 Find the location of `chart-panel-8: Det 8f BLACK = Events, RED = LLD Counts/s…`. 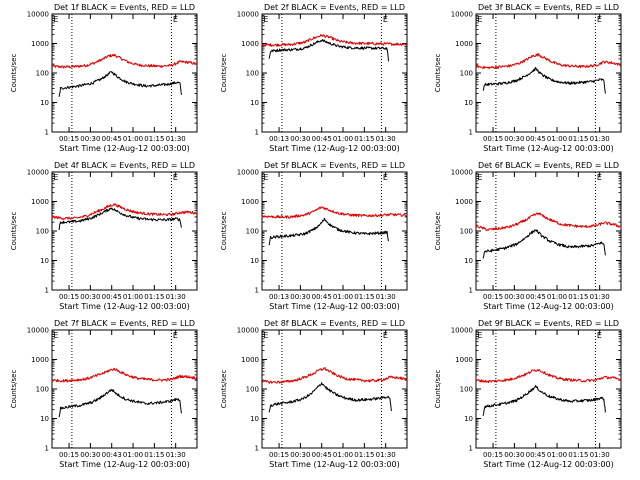

chart-panel-8: Det 8f BLACK = Events, RED = LLD Counts/s… is located at coordinates (314, 394).